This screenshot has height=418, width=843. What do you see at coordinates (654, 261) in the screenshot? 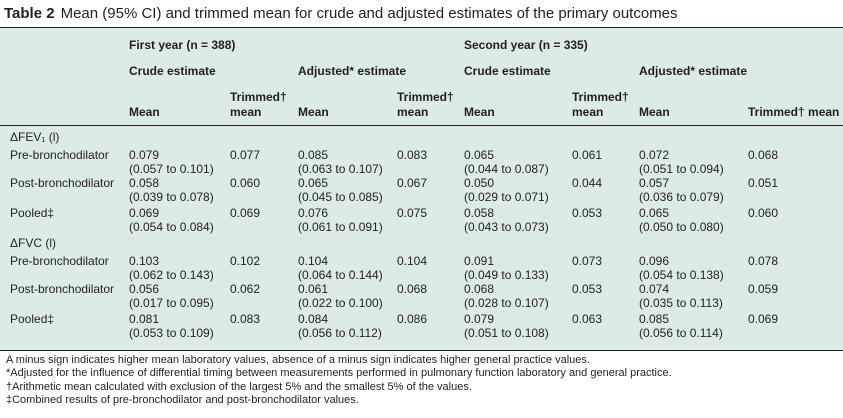
I see `mean-value: 0.096` at bounding box center [654, 261].